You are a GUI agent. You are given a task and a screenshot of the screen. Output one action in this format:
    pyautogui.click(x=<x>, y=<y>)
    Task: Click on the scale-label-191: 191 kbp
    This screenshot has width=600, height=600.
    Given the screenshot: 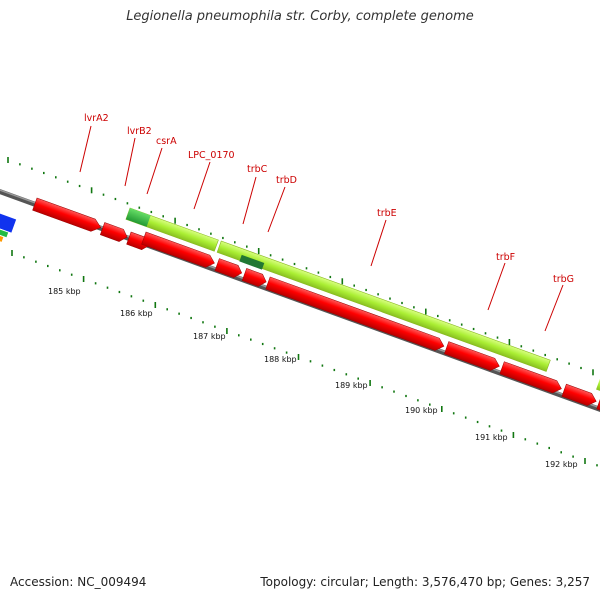 What is the action you would take?
    pyautogui.click(x=491, y=437)
    